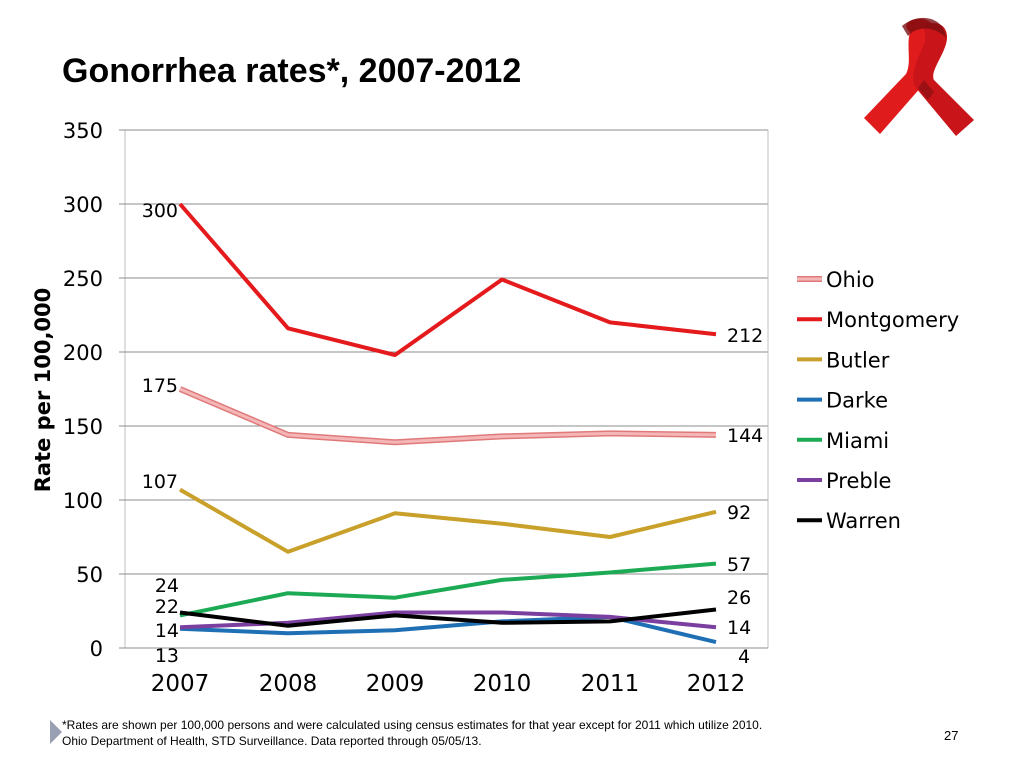 This screenshot has width=1024, height=768. I want to click on y-tick-label: 100, so click(83, 501).